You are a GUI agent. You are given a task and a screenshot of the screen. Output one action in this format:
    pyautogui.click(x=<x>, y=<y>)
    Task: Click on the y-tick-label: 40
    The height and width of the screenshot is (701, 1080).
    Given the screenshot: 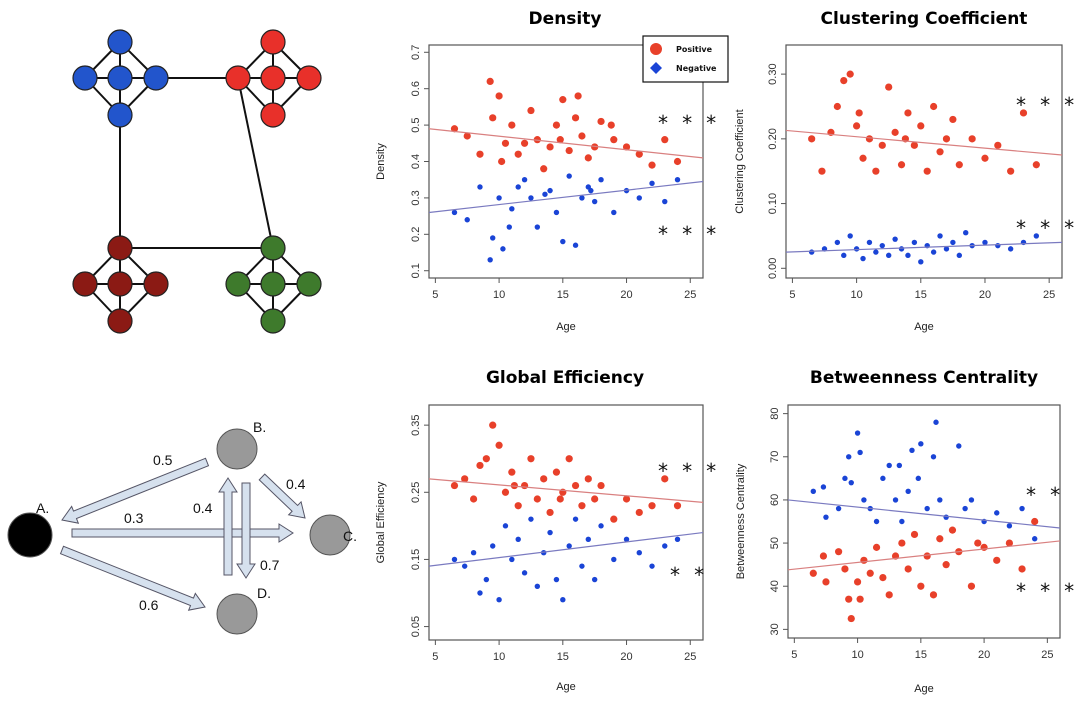 What is the action you would take?
    pyautogui.click(x=775, y=586)
    